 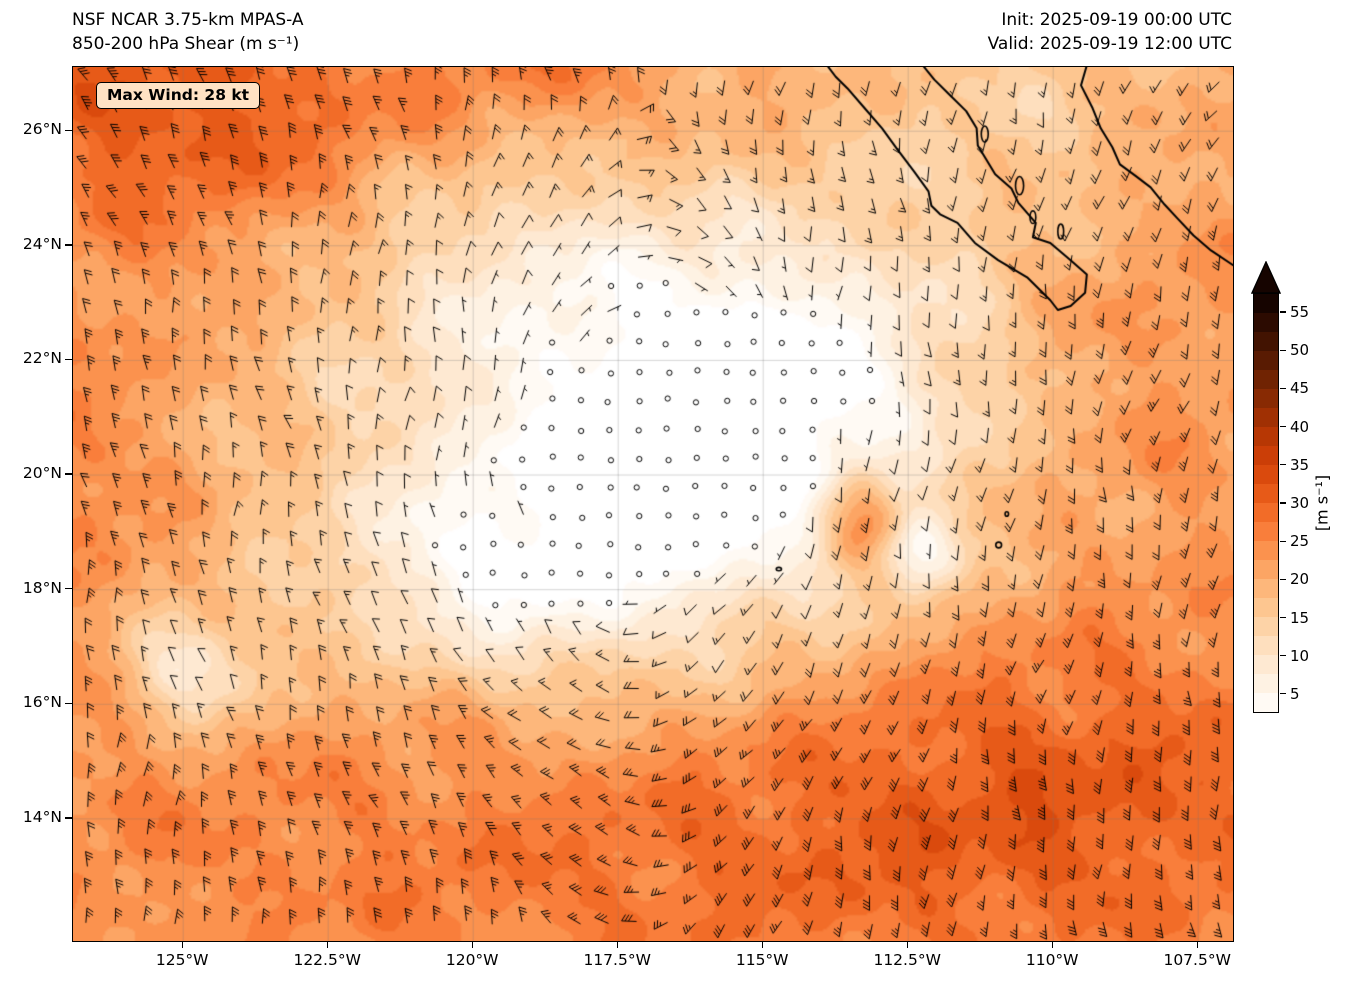 I want to click on y-tick-label: 22°N, so click(x=42, y=358).